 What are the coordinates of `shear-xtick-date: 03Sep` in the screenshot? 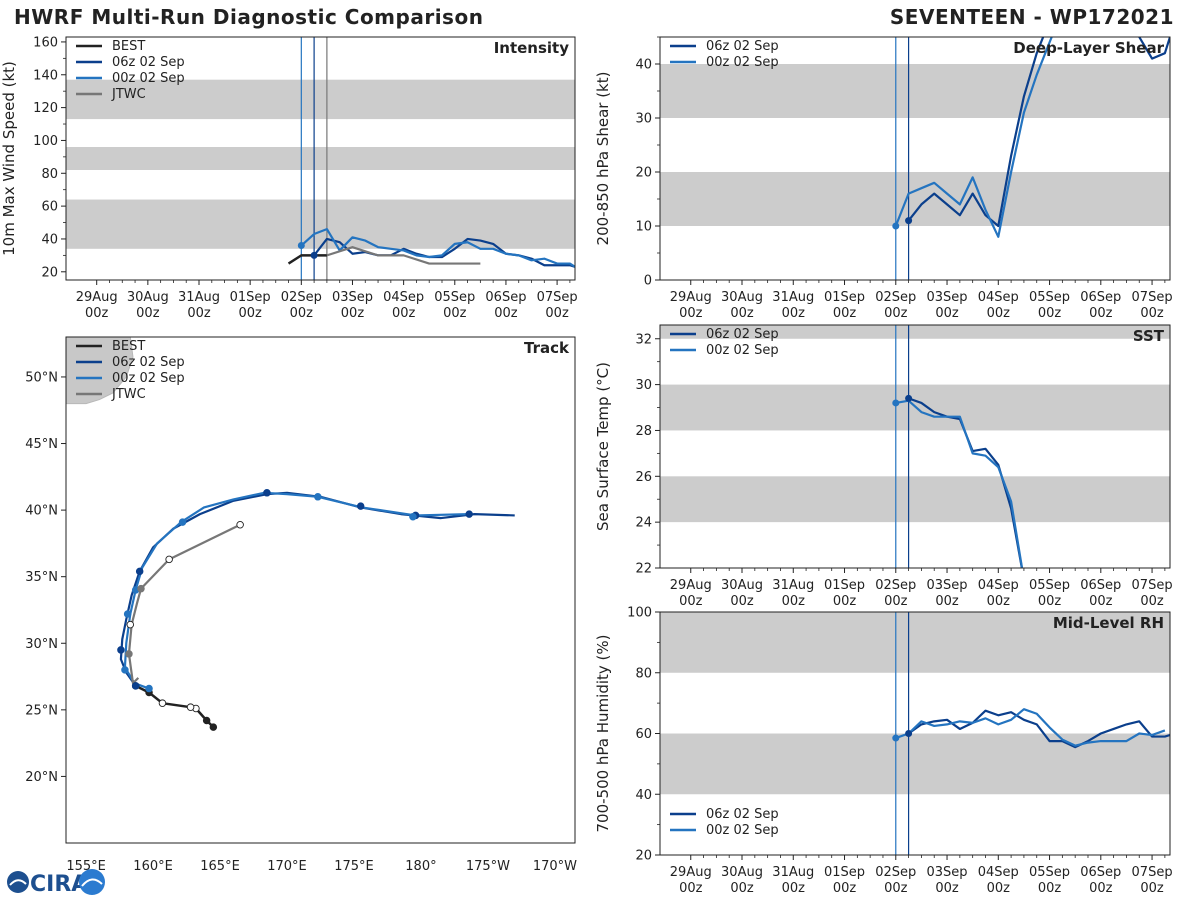 It's located at (947, 297).